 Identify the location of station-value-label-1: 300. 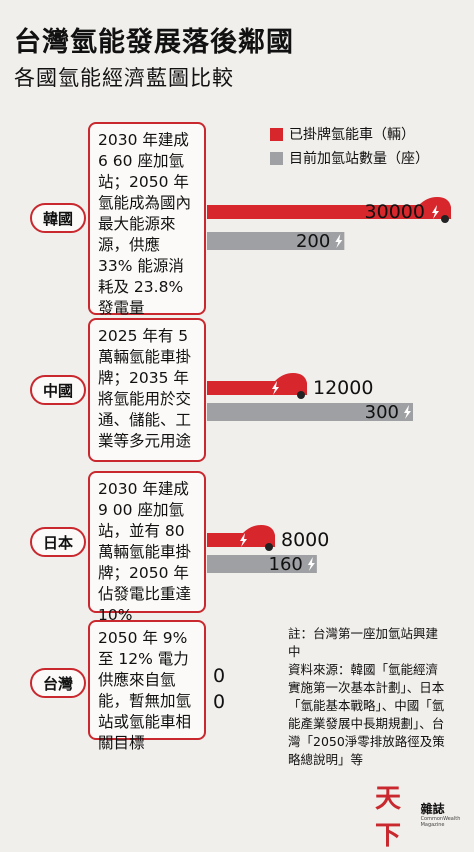
(382, 412).